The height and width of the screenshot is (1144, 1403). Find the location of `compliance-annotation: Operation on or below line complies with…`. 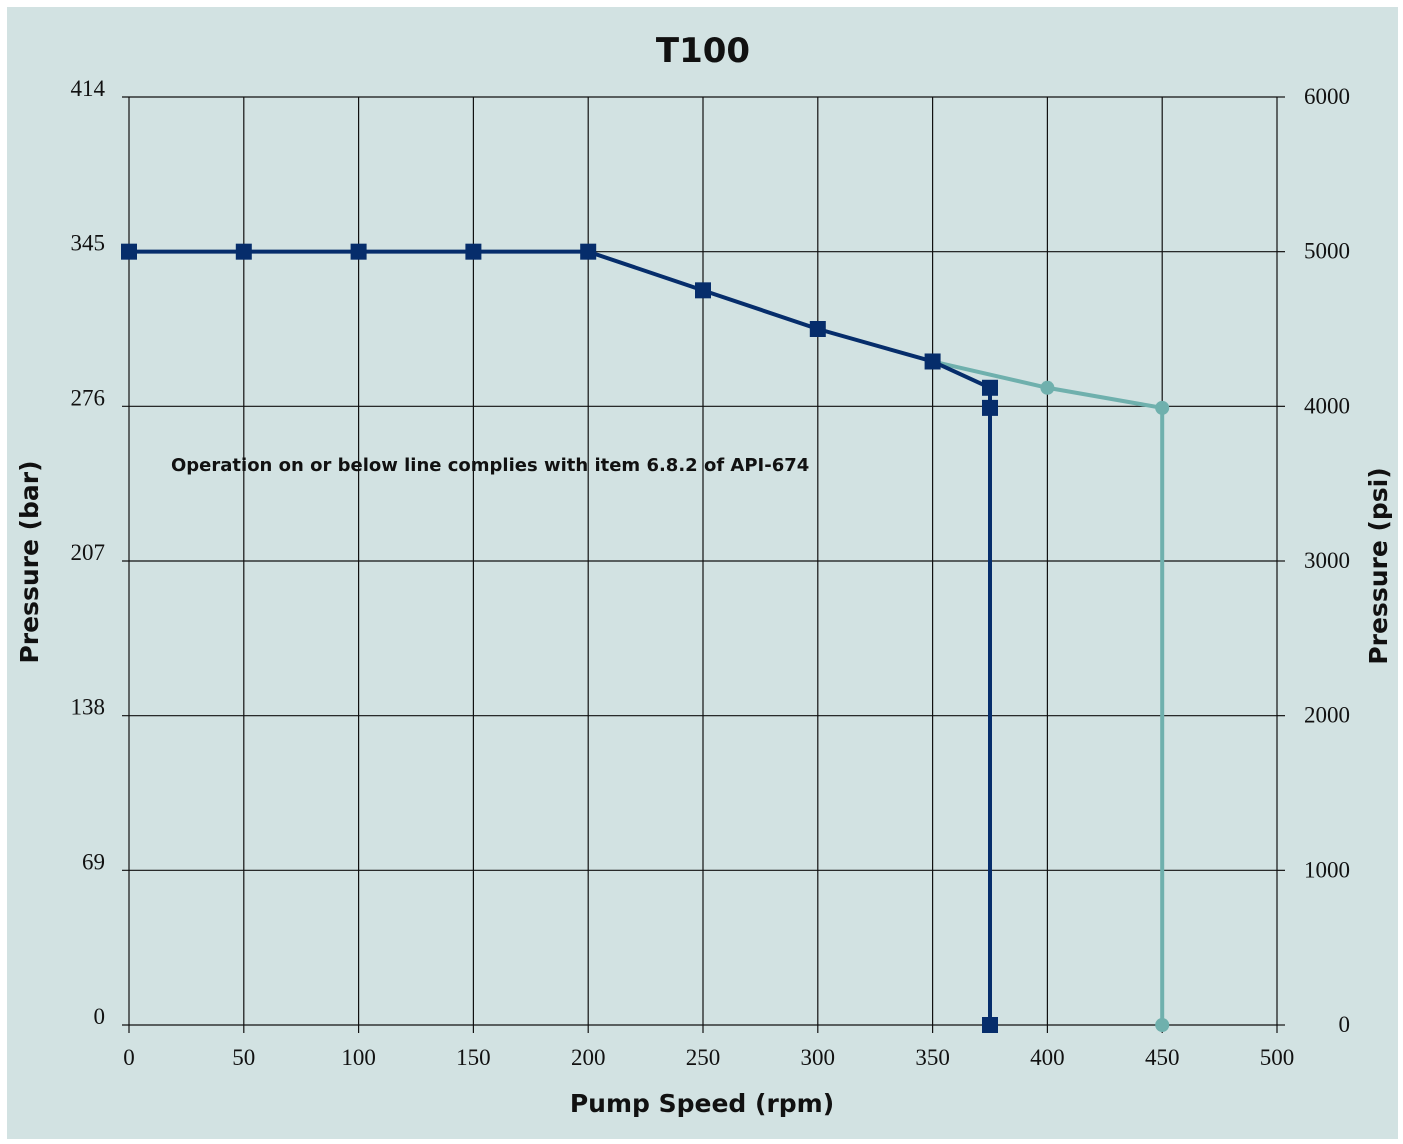

compliance-annotation: Operation on or below line complies with… is located at coordinates (490, 465).